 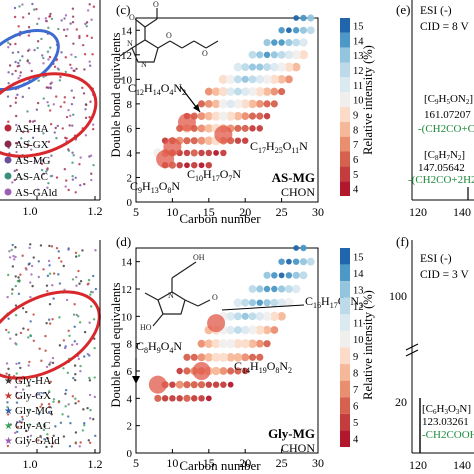 I want to click on peak-loss: -(CH2CO+CO, so click(x=446, y=129).